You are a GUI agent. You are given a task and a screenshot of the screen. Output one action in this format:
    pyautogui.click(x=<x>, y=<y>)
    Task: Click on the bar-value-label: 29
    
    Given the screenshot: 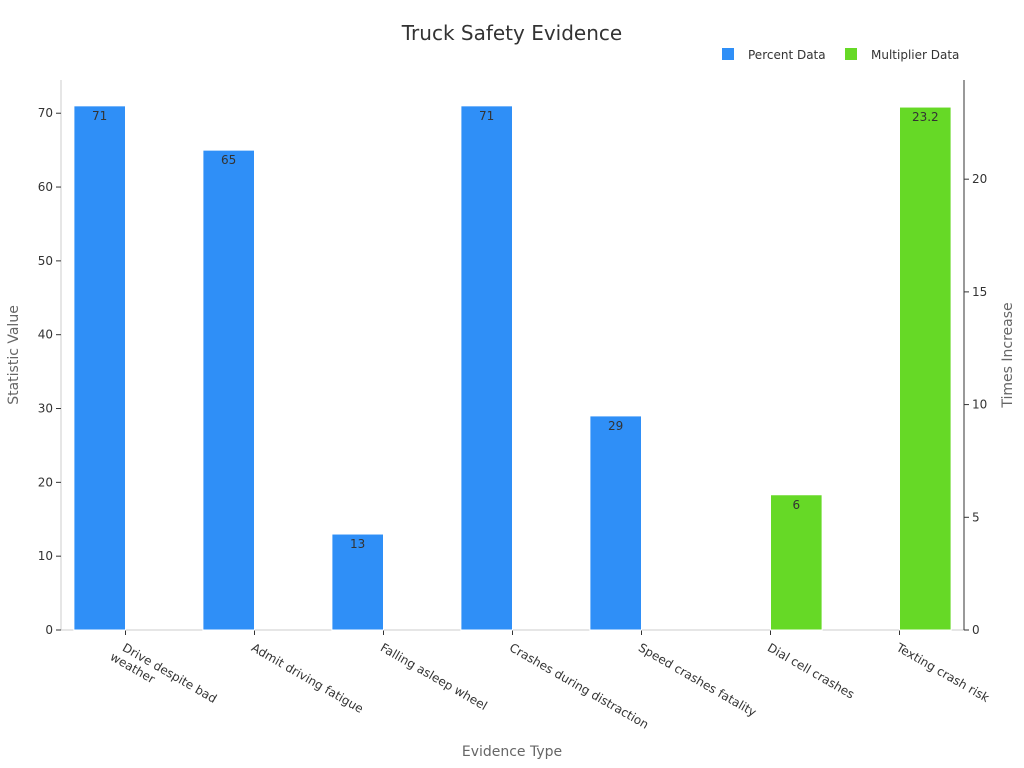 What is the action you would take?
    pyautogui.click(x=615, y=426)
    